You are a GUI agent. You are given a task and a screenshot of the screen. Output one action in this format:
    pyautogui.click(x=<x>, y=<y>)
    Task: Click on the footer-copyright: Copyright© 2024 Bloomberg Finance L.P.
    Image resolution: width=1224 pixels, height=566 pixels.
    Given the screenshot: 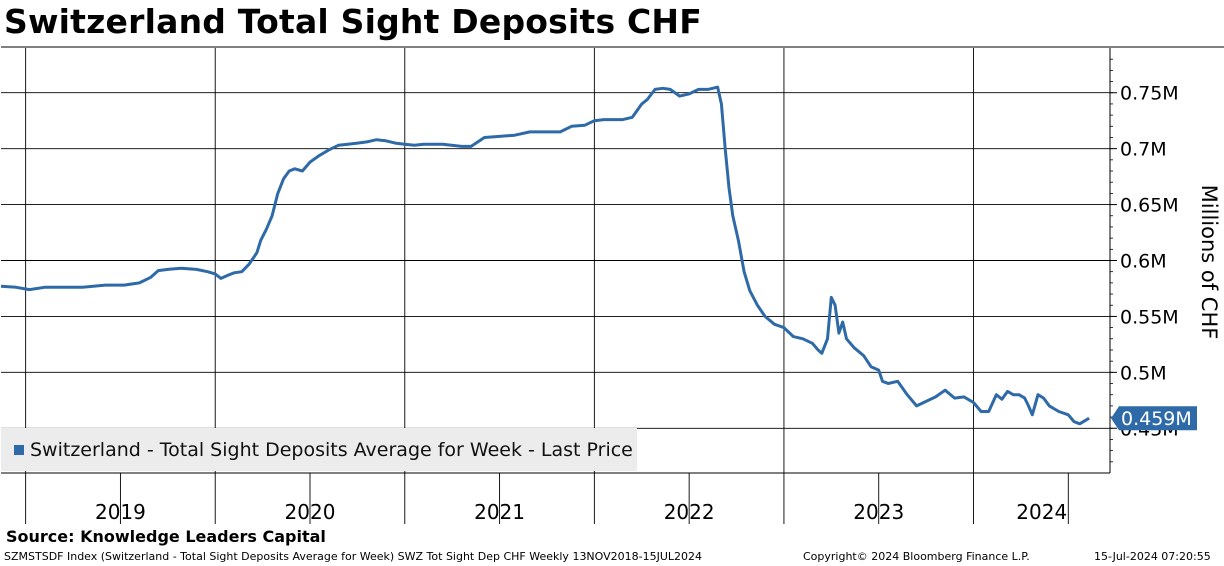 What is the action you would take?
    pyautogui.click(x=916, y=556)
    